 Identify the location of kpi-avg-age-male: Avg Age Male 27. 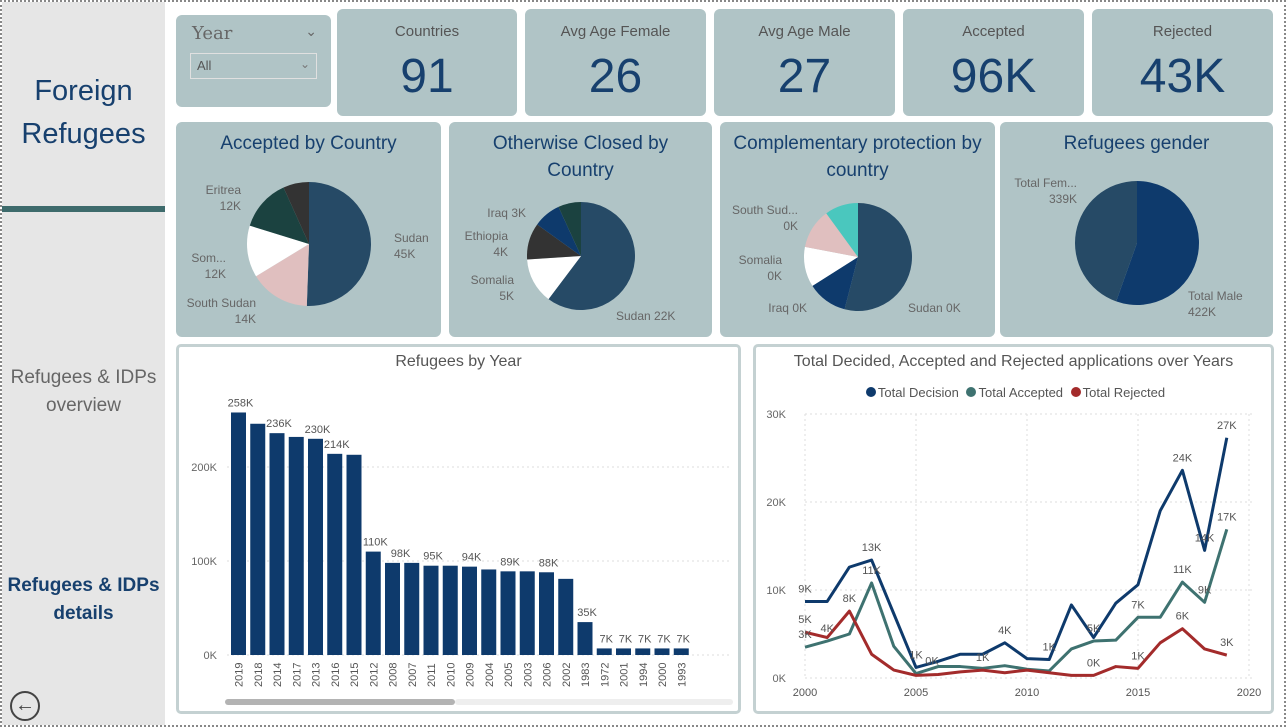
(804, 62).